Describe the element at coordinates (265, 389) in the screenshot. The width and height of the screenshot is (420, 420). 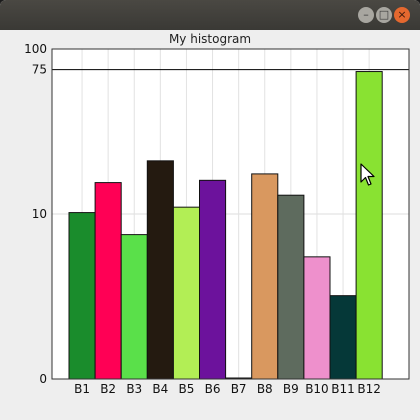
I see `x-tick-label: B8` at that location.